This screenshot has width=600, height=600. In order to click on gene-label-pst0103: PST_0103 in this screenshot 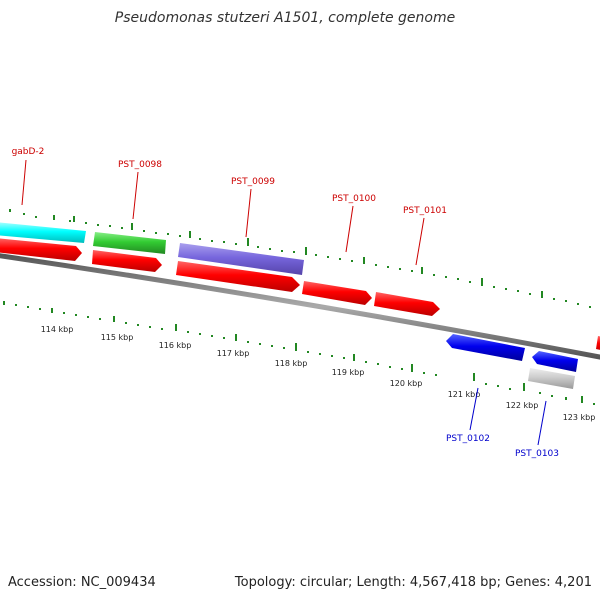, I will do `click(537, 454)`.